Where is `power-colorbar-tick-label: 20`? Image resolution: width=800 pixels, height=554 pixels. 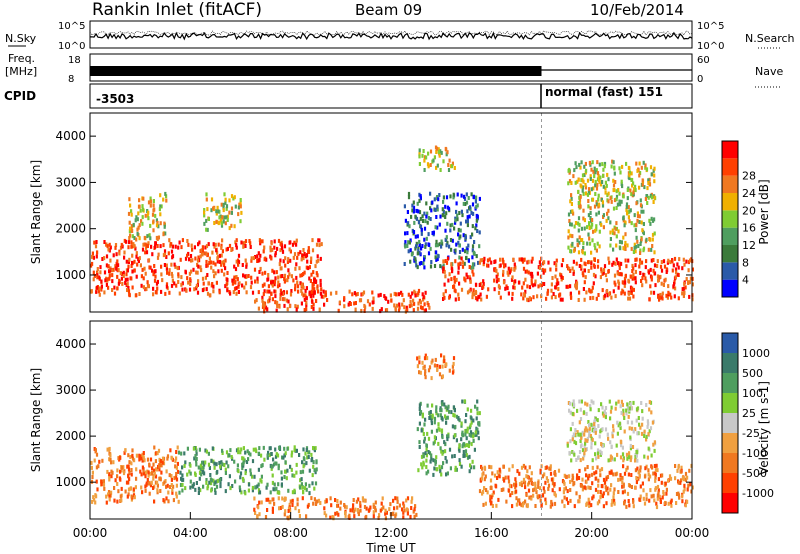
power-colorbar-tick-label: 20 is located at coordinates (749, 210).